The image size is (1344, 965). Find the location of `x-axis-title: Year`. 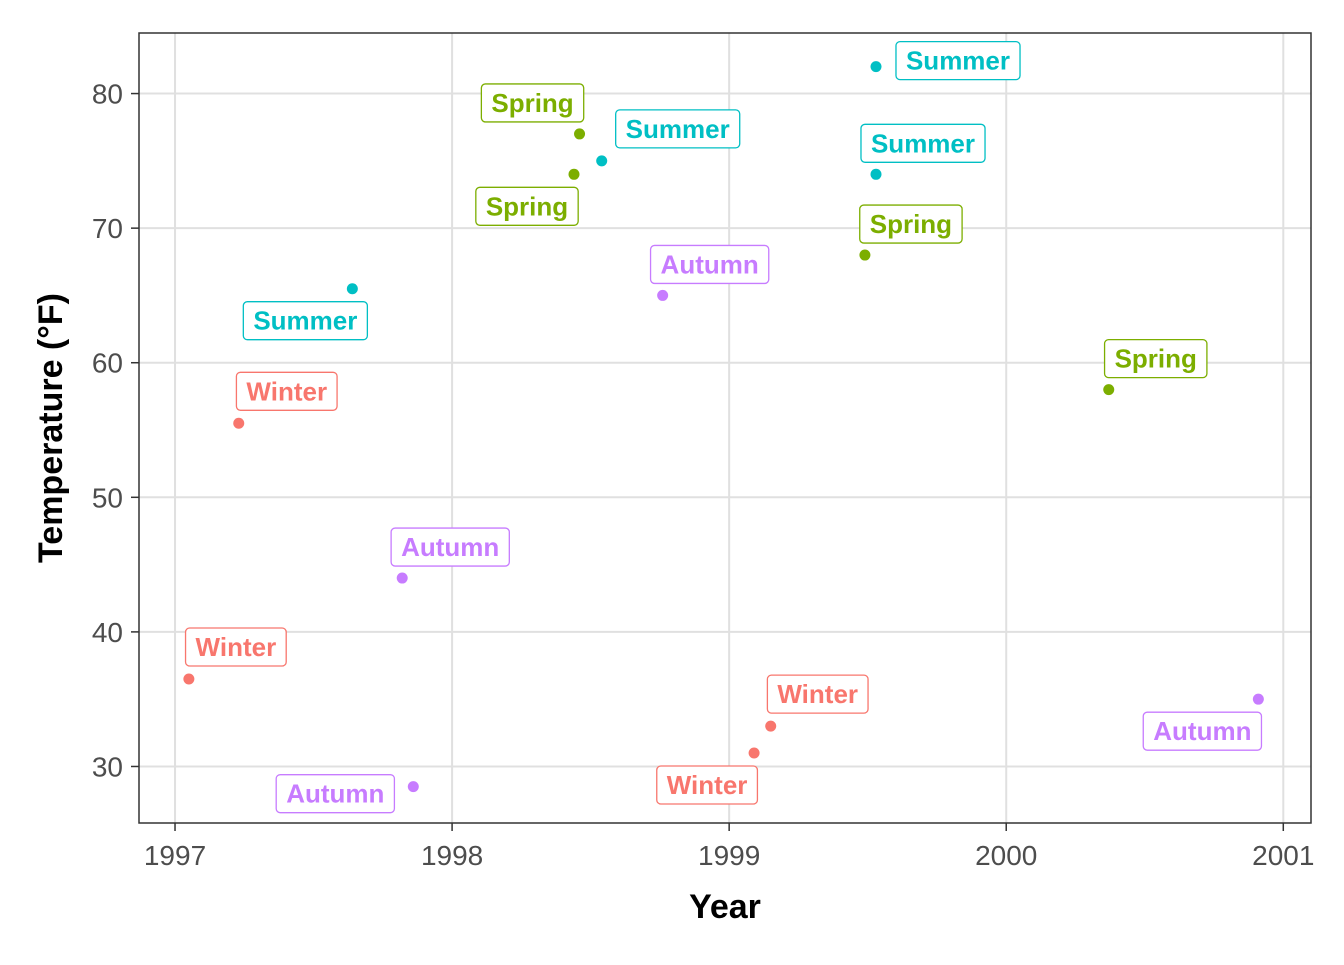

x-axis-title: Year is located at coordinates (725, 907).